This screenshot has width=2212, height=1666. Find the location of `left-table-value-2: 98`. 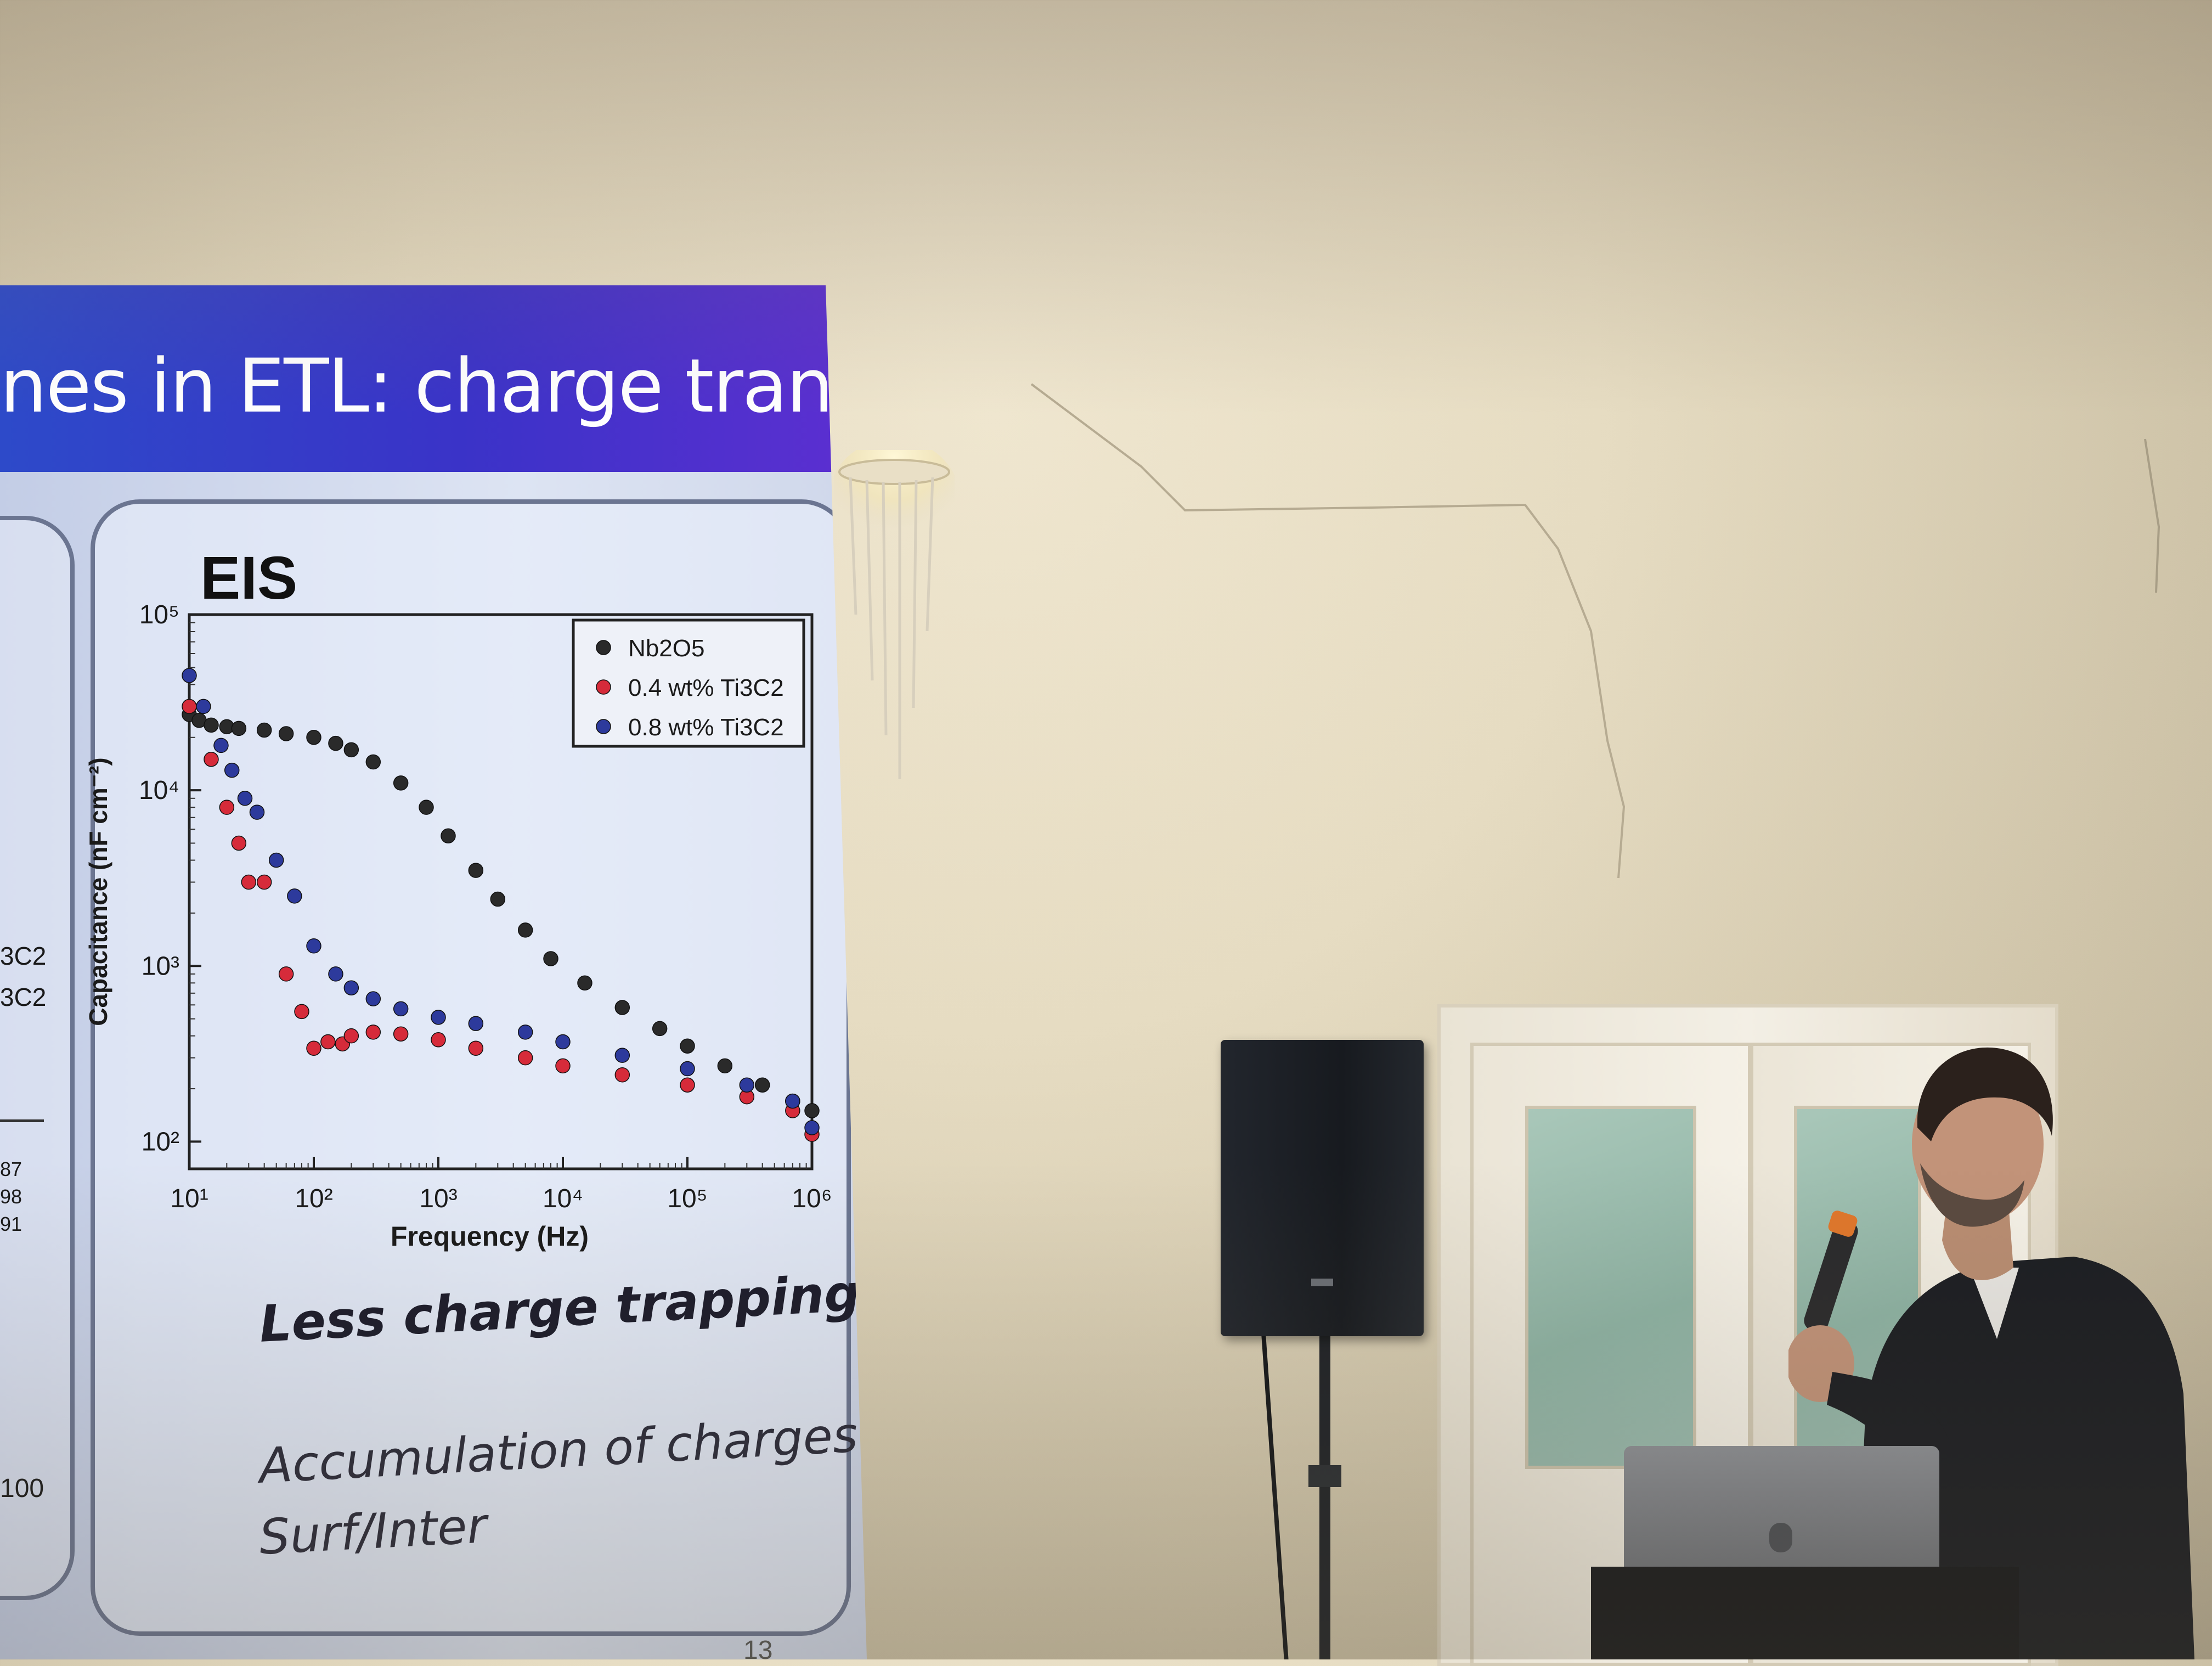

left-table-value-2: 98 is located at coordinates (11, 1196).